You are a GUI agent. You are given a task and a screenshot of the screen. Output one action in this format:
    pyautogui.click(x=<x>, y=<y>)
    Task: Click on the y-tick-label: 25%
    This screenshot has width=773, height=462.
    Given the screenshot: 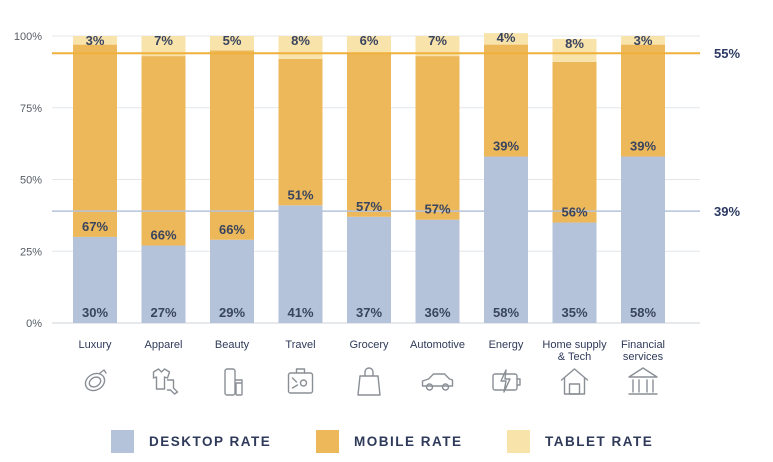 What is the action you would take?
    pyautogui.click(x=31, y=252)
    